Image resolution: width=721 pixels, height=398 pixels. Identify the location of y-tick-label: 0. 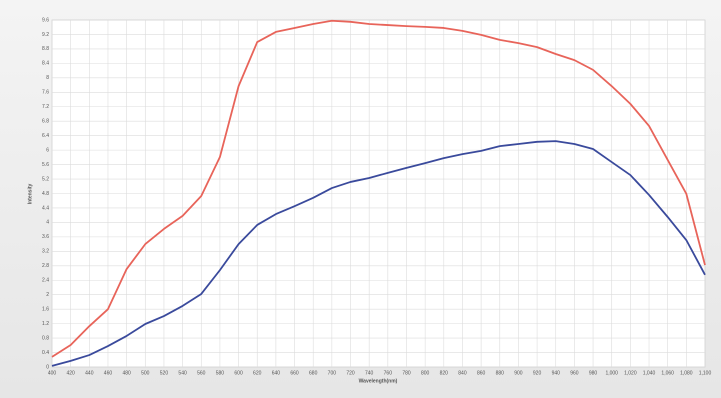
(47, 367).